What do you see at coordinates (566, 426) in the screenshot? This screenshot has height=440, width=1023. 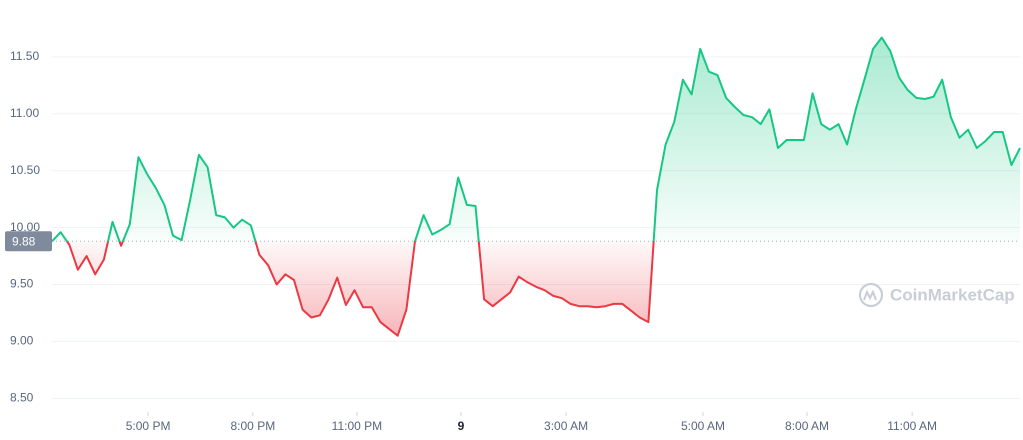 I see `x-tick-label: 3:00 AM` at bounding box center [566, 426].